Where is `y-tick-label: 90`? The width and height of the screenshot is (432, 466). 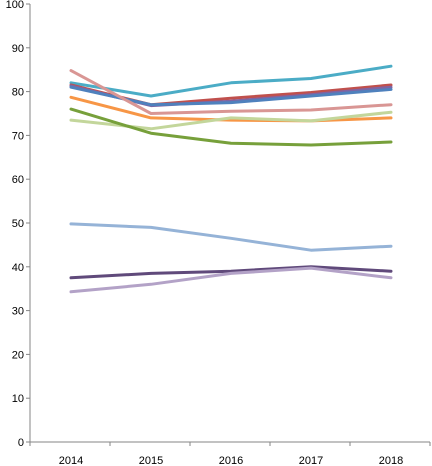
y-tick-label: 90 is located at coordinates (18, 49).